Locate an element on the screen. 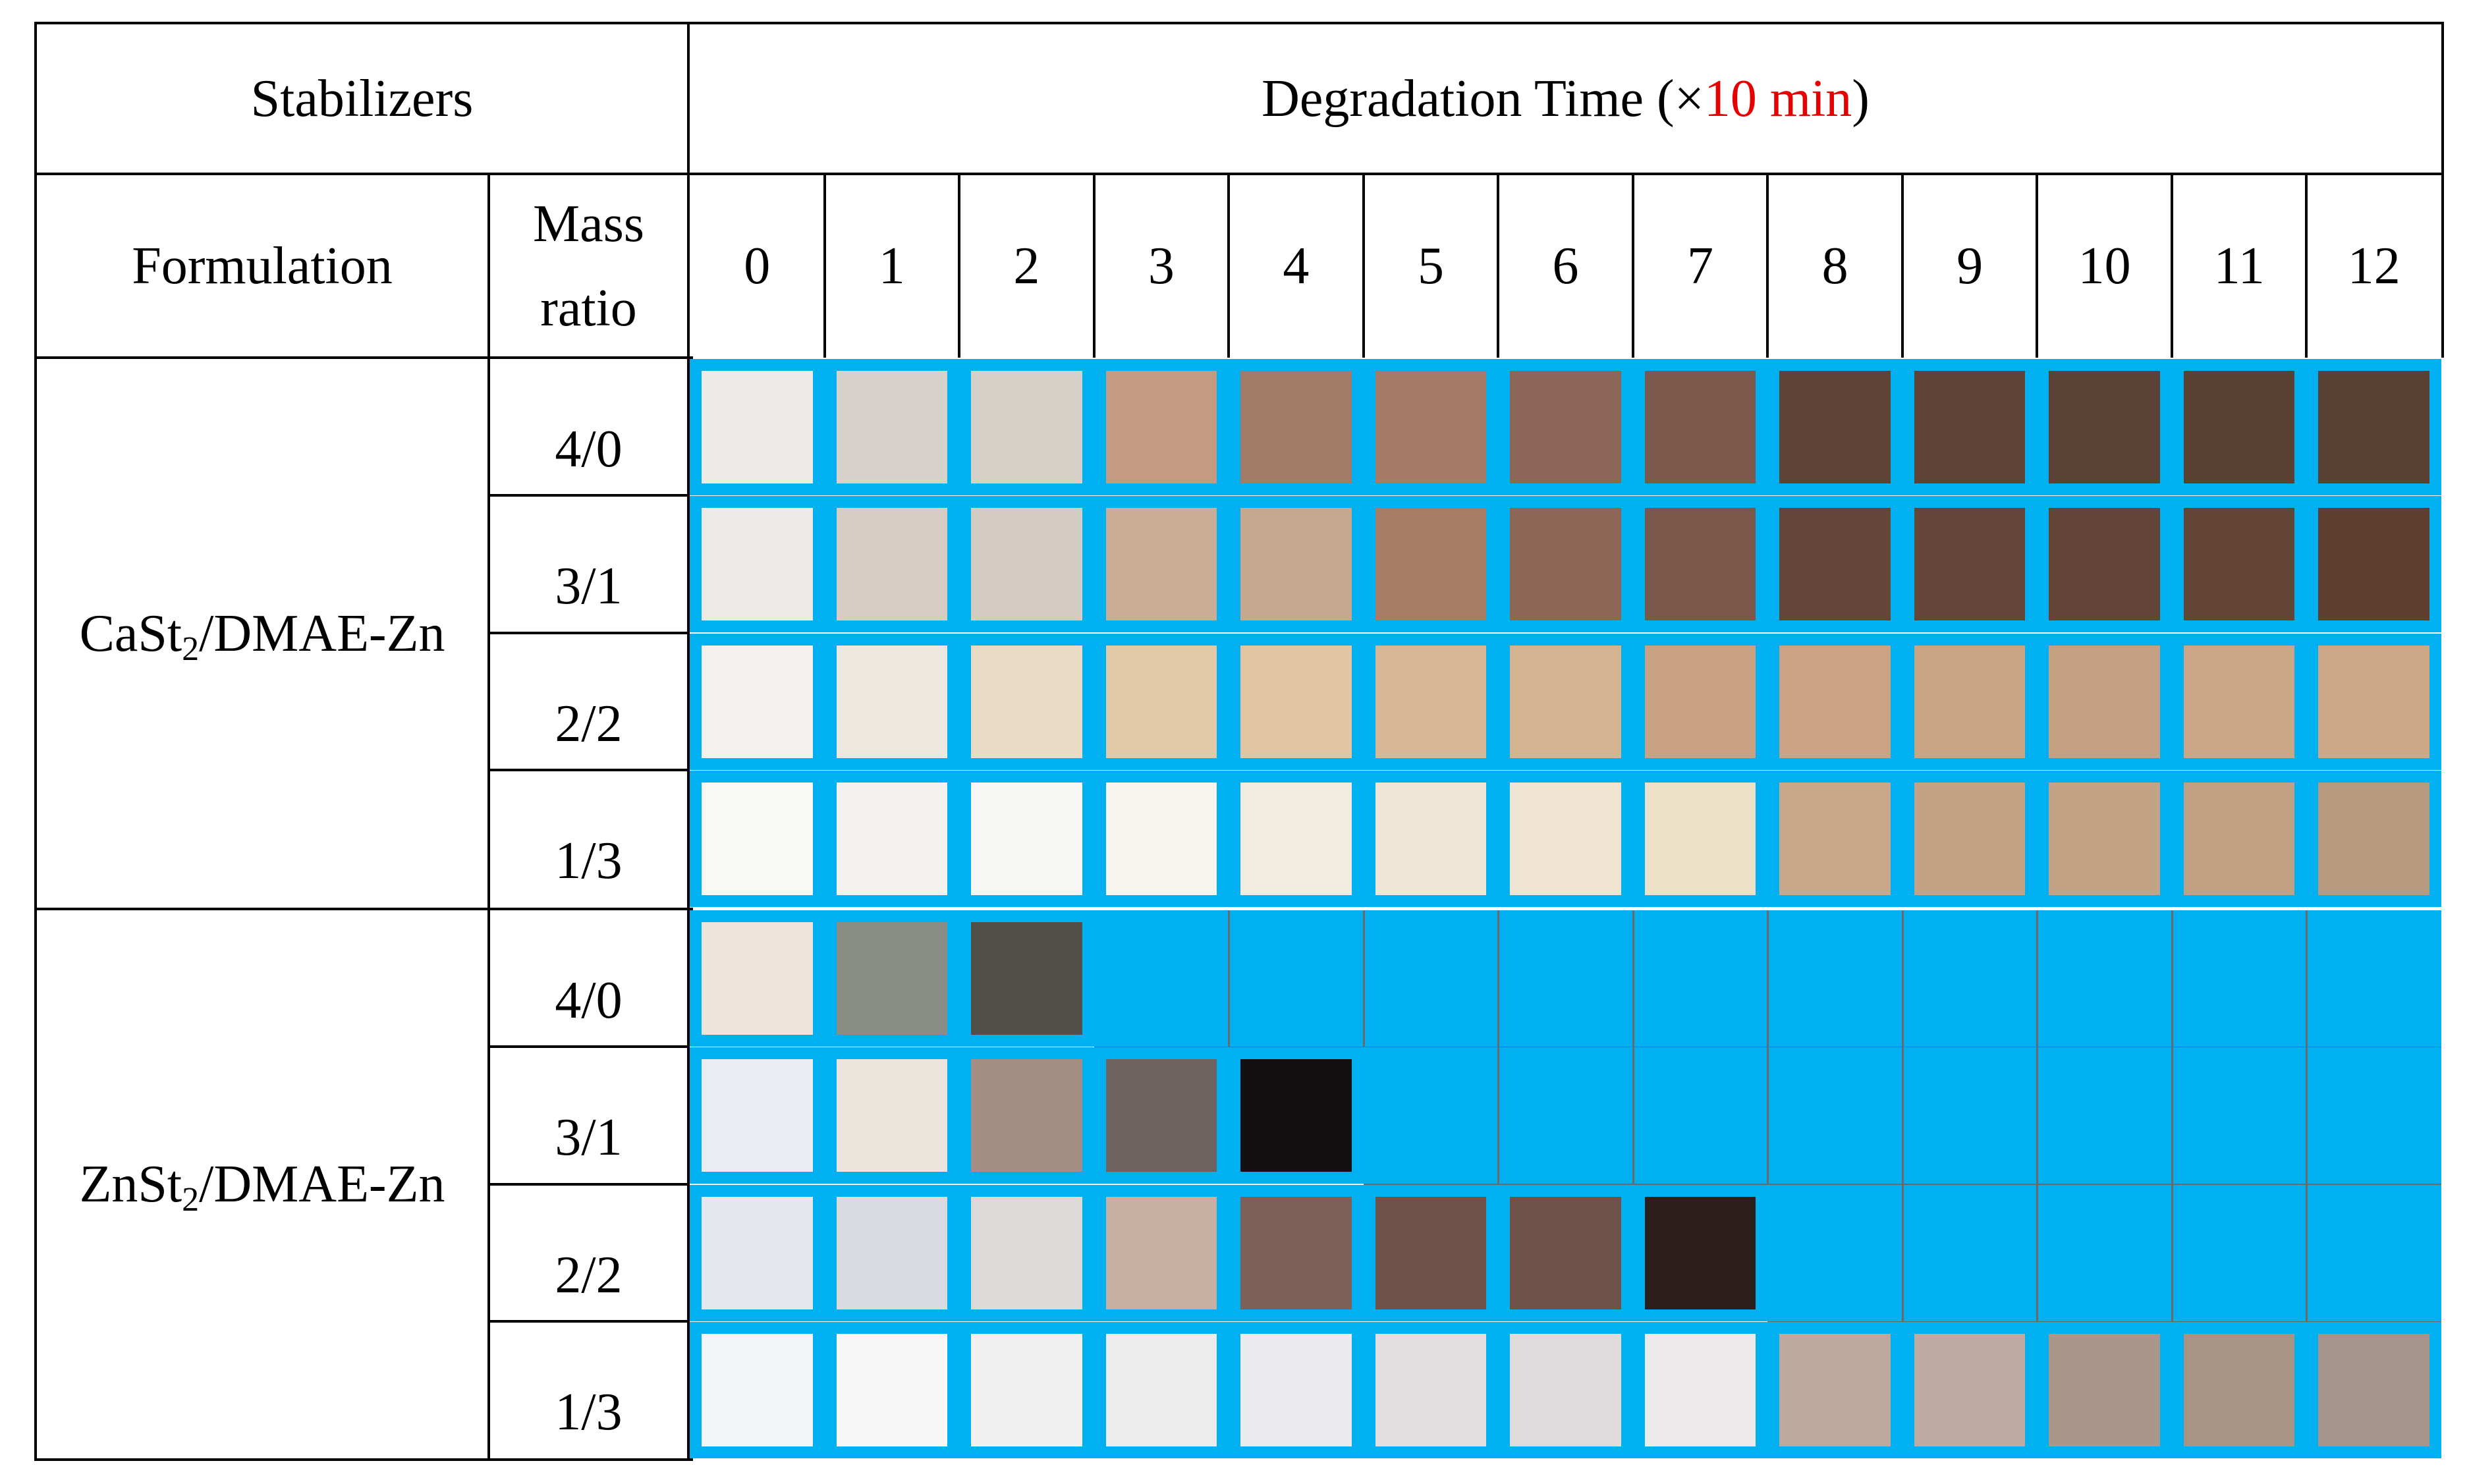 The image size is (2469, 1484). time-point-9: 9 is located at coordinates (1970, 265).